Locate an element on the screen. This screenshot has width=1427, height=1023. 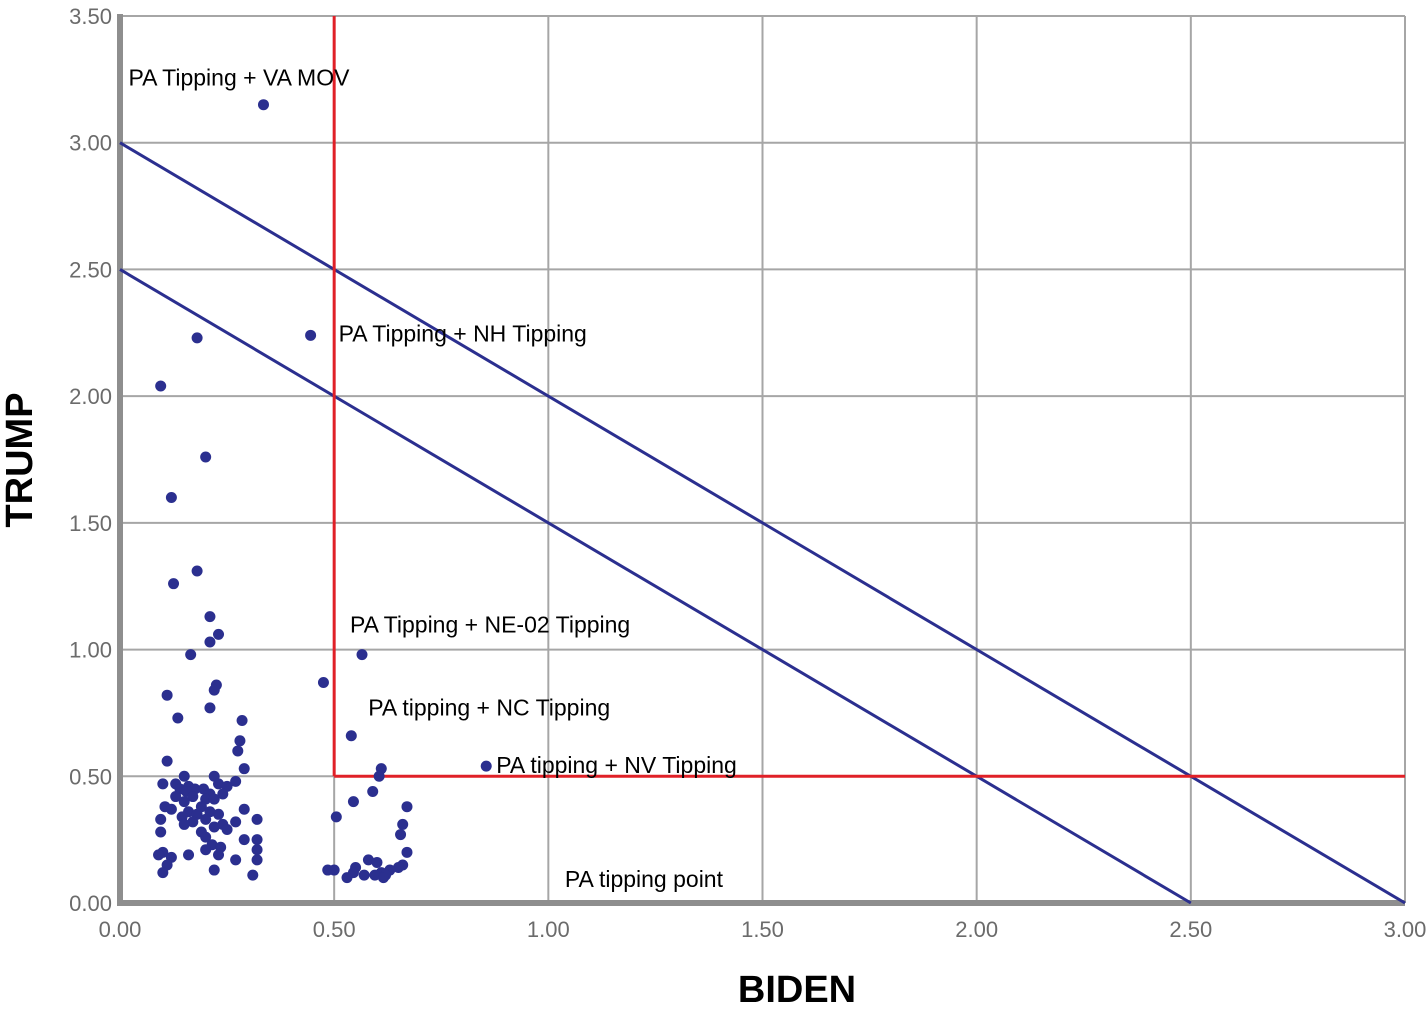
annotation-label: PA tipping + NV Tipping is located at coordinates (616, 765).